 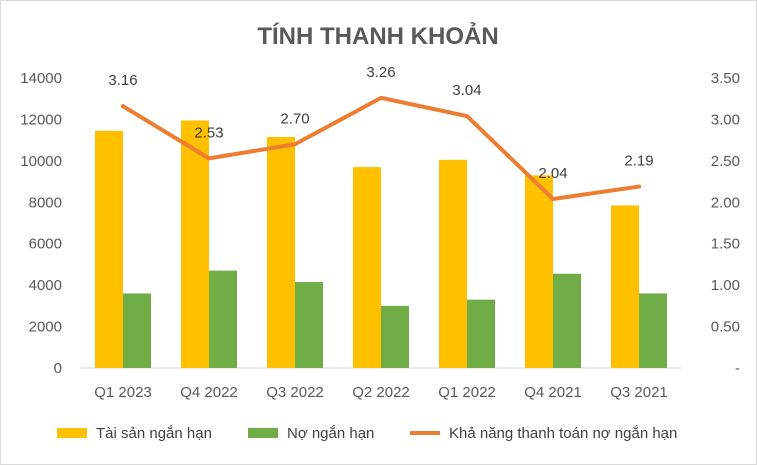 I want to click on x-category-label: Q4 2021, so click(x=553, y=392).